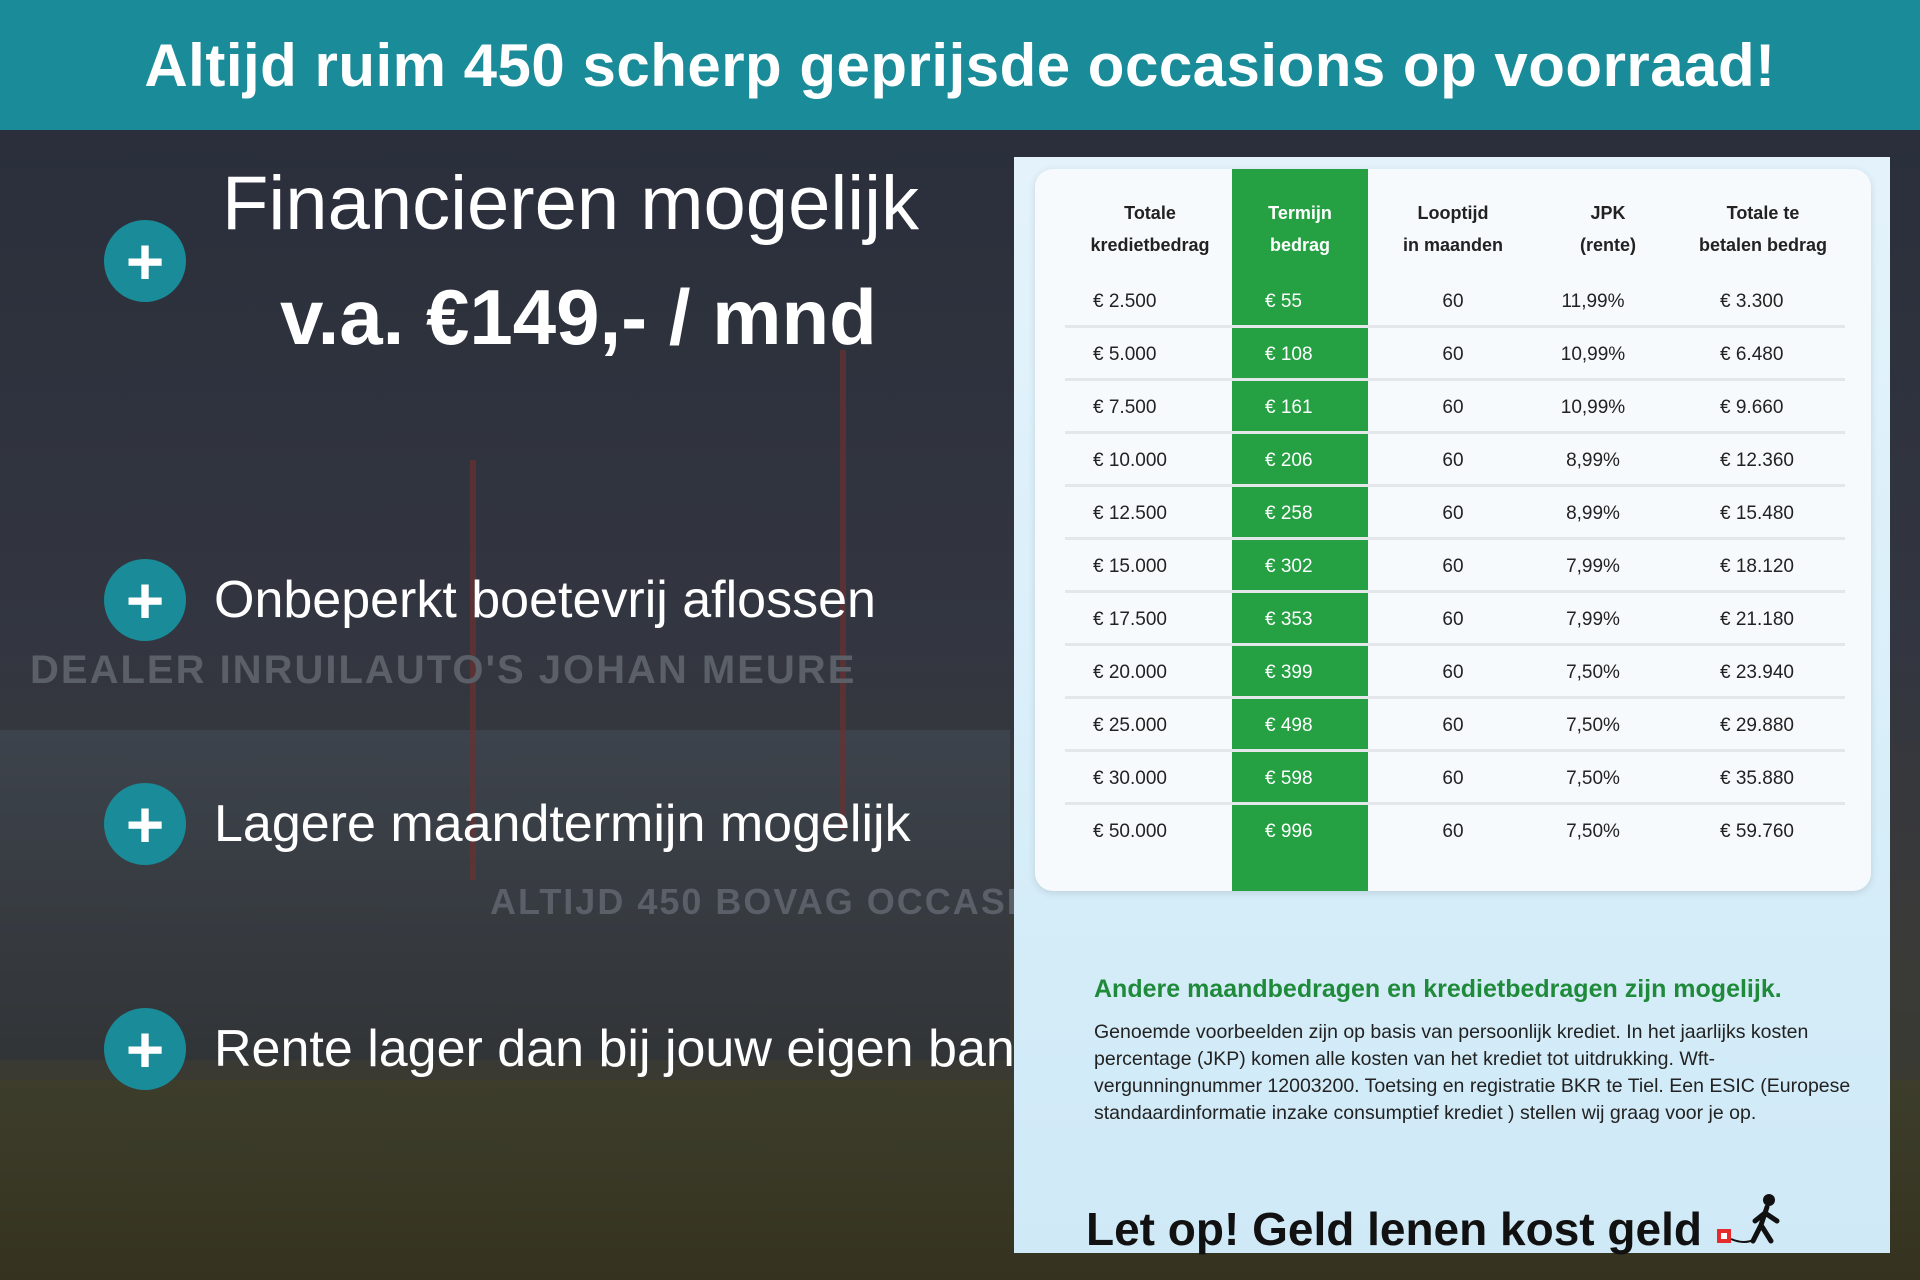 The height and width of the screenshot is (1280, 1920). What do you see at coordinates (1757, 460) in the screenshot?
I see `table-cell: € 12.360` at bounding box center [1757, 460].